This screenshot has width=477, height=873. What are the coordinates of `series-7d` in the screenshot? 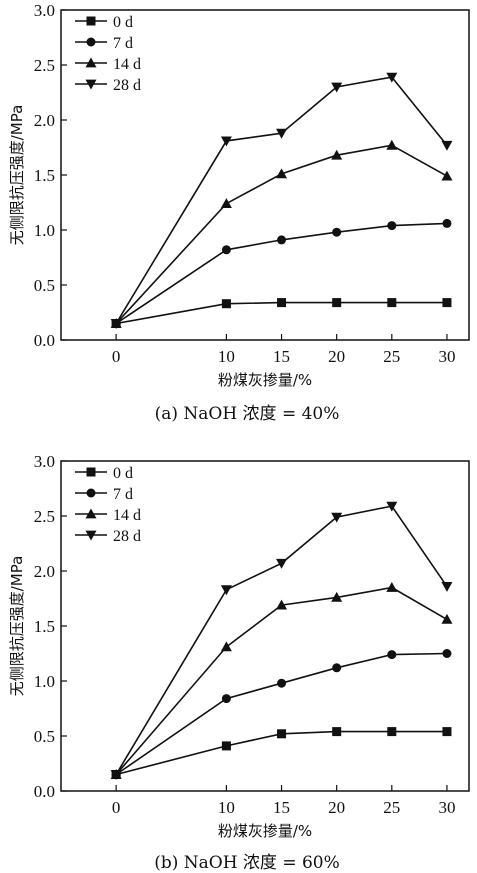 It's located at (281, 714).